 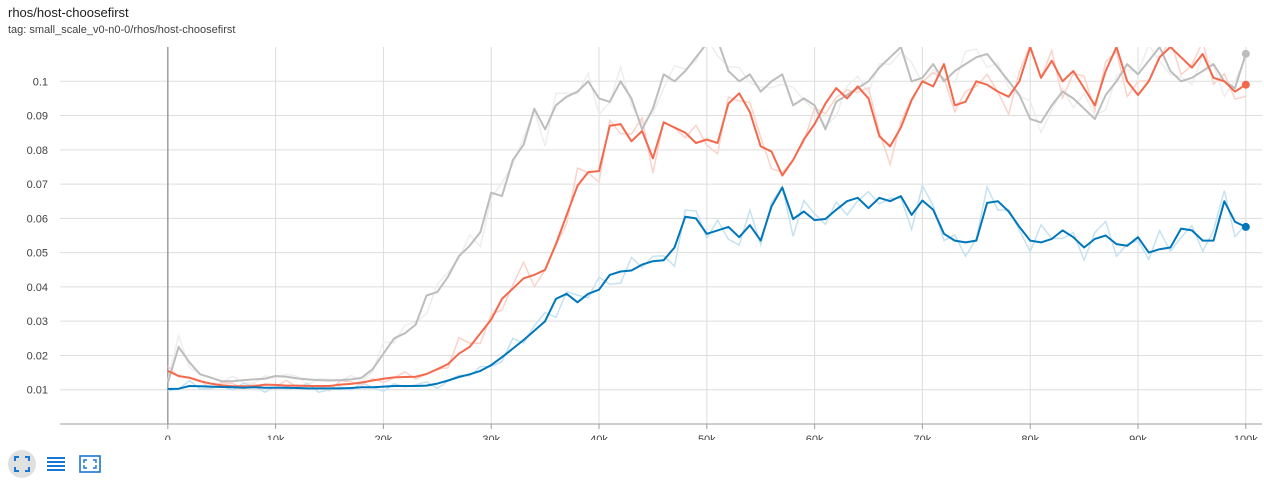 I want to click on lines-icon, so click(x=56, y=464).